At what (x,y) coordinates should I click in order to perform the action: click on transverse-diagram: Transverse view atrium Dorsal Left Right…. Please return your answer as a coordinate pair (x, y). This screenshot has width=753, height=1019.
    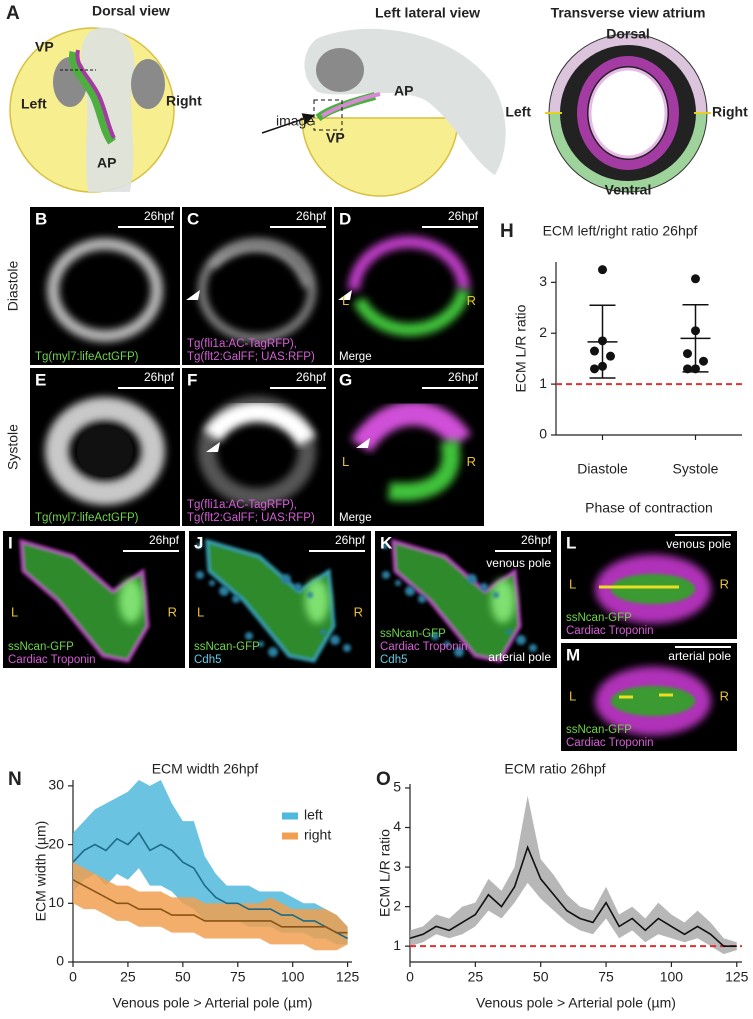
    Looking at the image, I should click on (626, 101).